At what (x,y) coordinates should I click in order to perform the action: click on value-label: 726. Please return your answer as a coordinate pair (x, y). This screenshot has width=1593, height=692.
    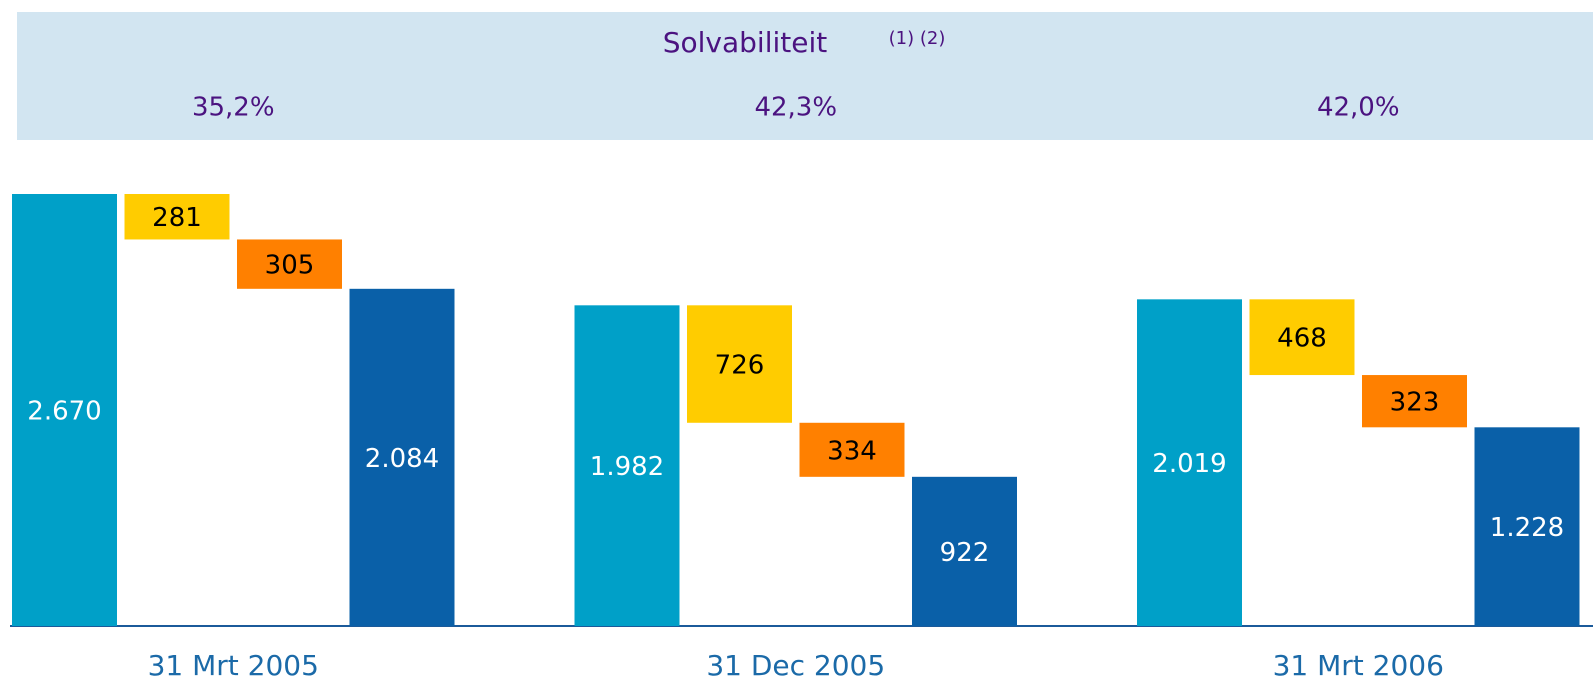
    Looking at the image, I should click on (740, 366).